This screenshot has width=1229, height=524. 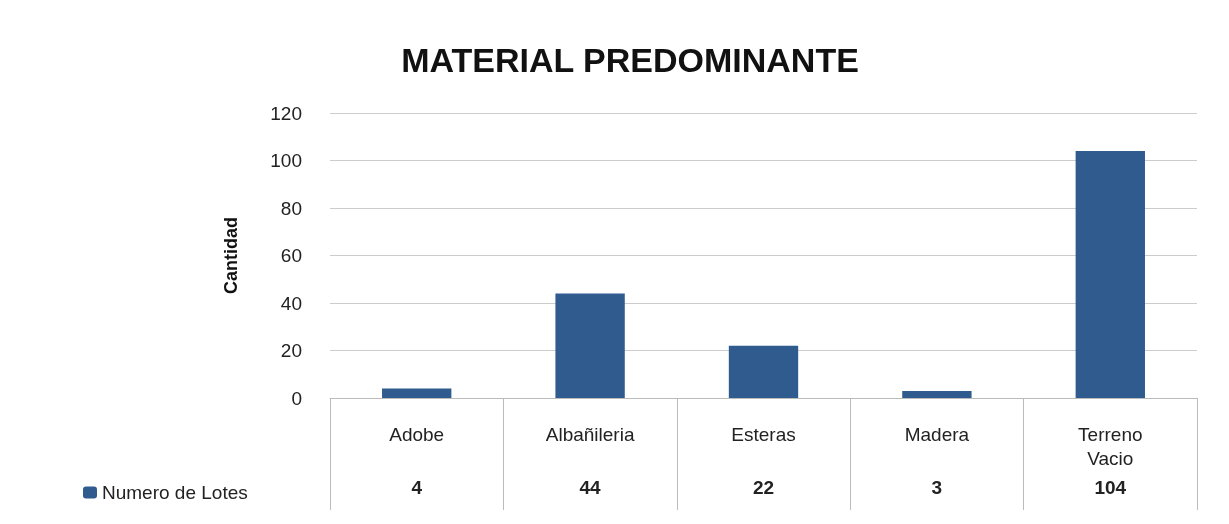 I want to click on data-label: 44, so click(x=590, y=487).